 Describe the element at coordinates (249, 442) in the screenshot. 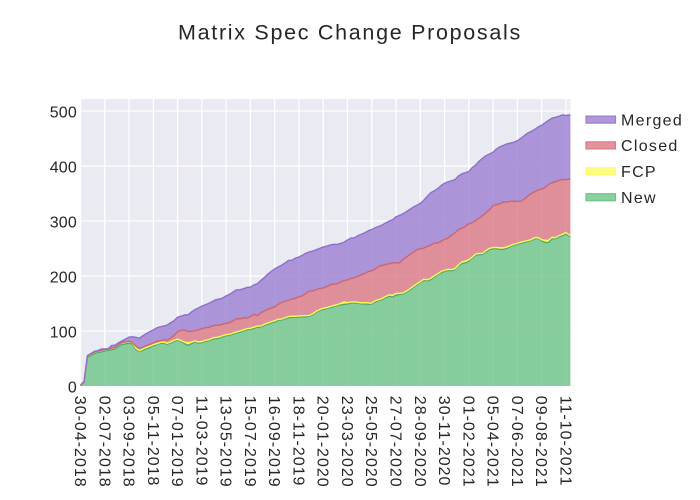

I see `svg-text: 15-07-2019` at that location.